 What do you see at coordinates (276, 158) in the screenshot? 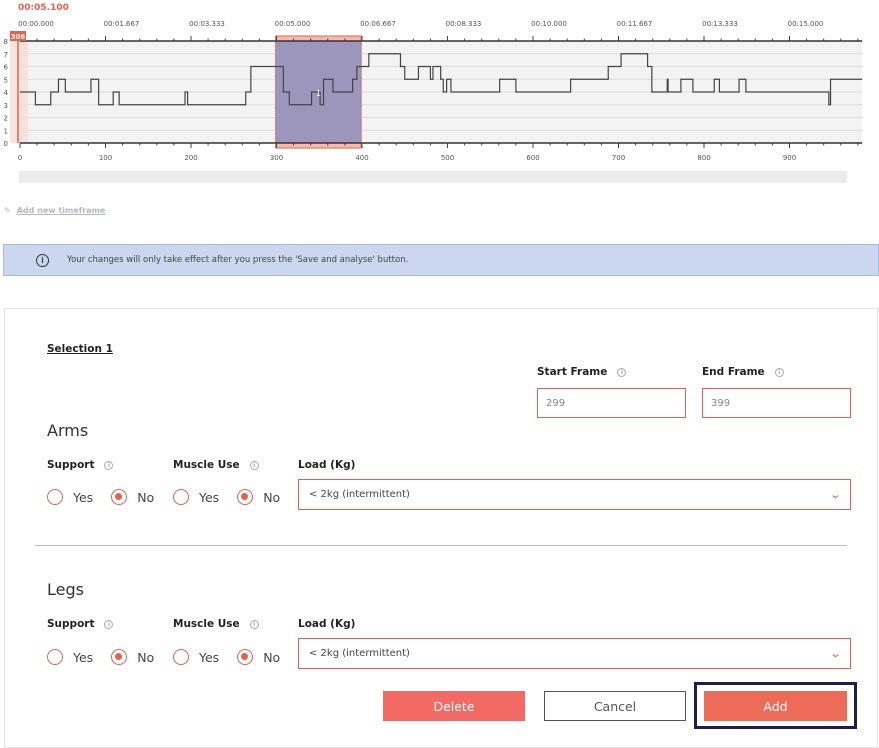
I see `x-tick-label: 300` at bounding box center [276, 158].